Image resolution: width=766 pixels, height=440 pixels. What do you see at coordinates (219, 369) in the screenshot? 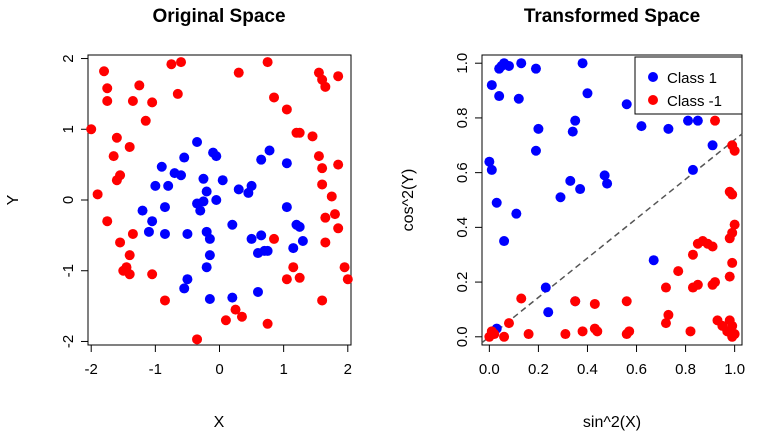
I see `left-x-tick-label: 0` at bounding box center [219, 369].